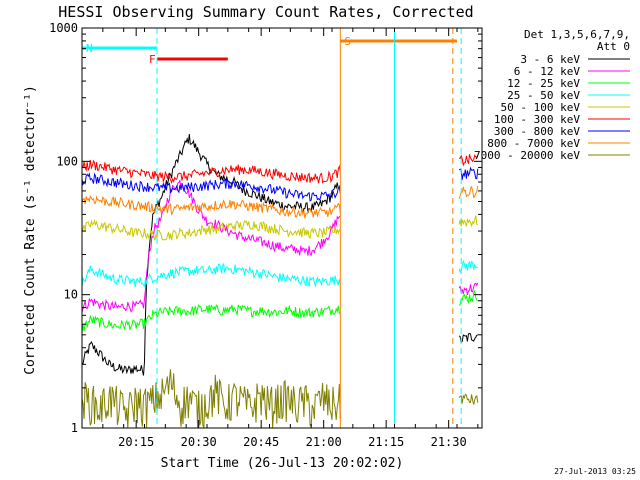  I want to click on series-tail-12-25-kev, so click(468, 297).